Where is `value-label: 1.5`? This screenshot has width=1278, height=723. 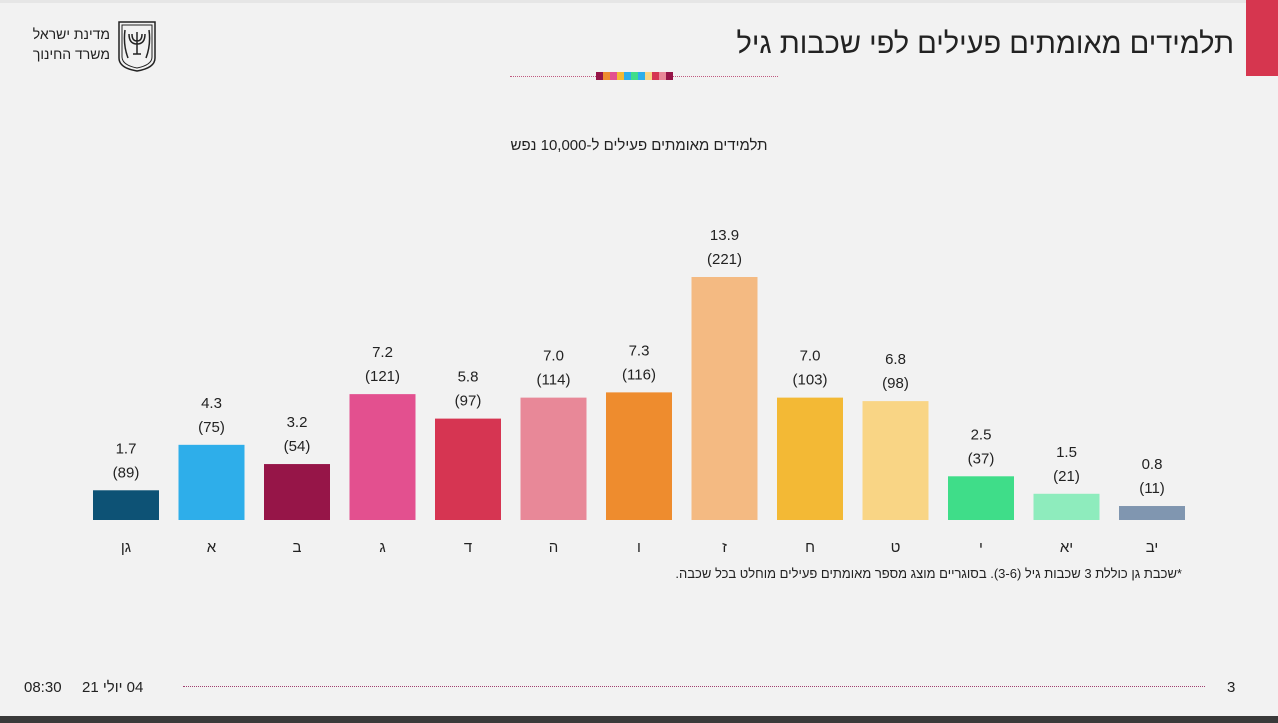
value-label: 1.5 is located at coordinates (1066, 452).